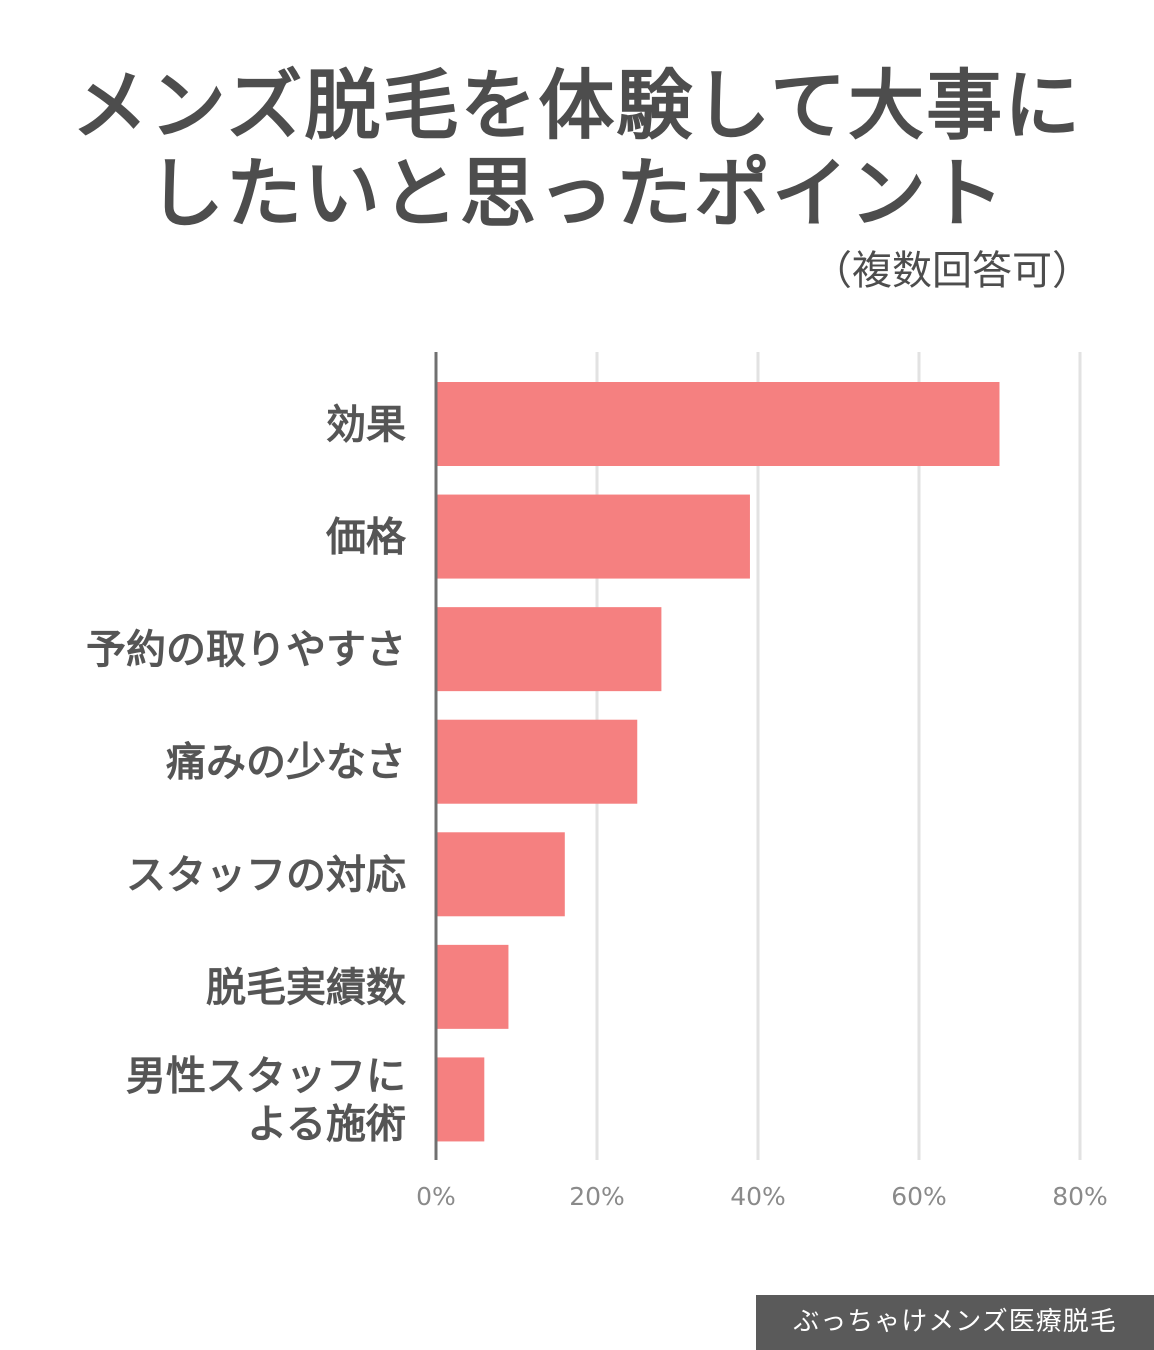  I want to click on x-tick-label: 0%, so click(436, 1196).